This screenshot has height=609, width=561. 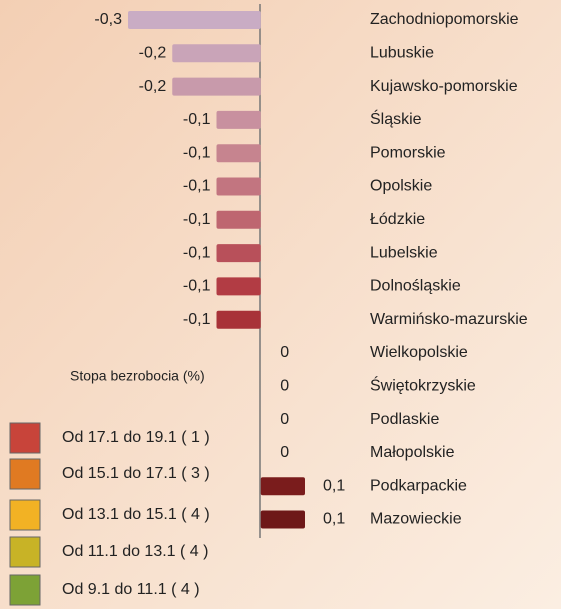 What do you see at coordinates (408, 152) in the screenshot?
I see `category-label: Pomorskie` at bounding box center [408, 152].